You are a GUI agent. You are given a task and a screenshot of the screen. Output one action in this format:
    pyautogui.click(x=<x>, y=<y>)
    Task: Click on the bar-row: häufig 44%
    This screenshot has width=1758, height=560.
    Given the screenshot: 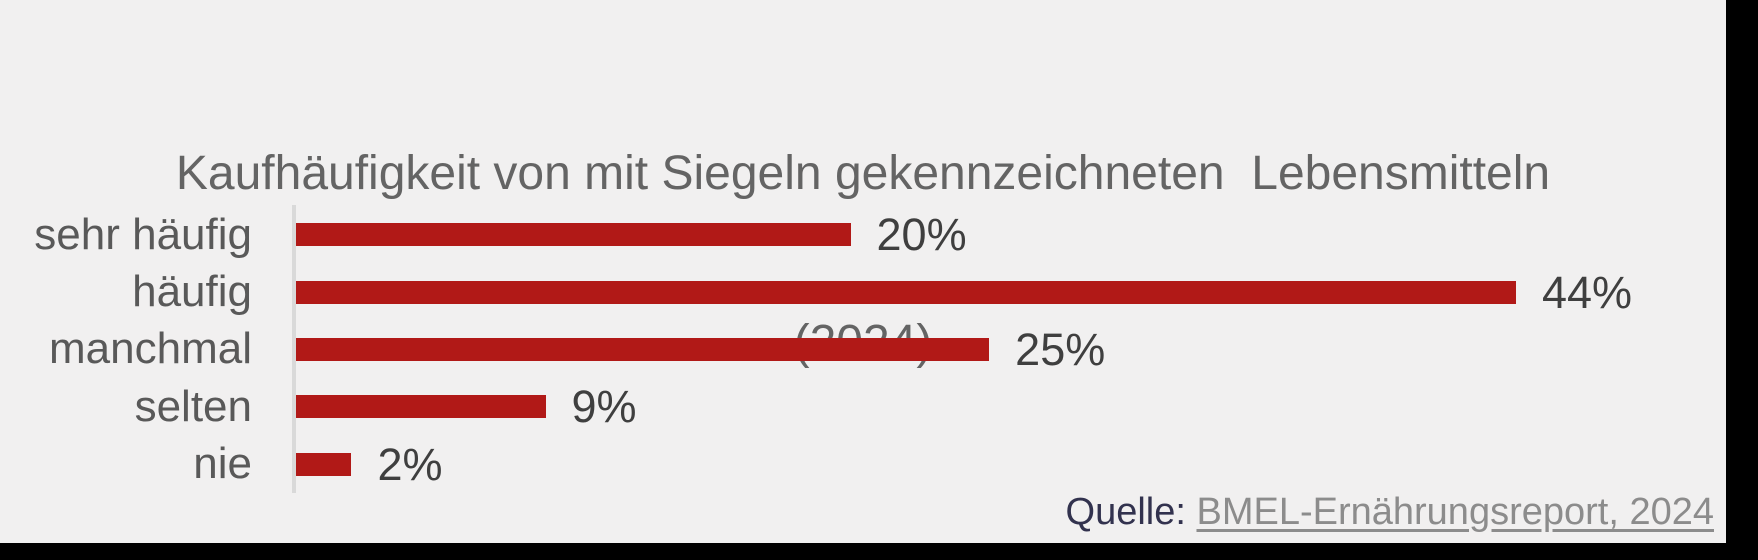 What is the action you would take?
    pyautogui.click(x=863, y=291)
    